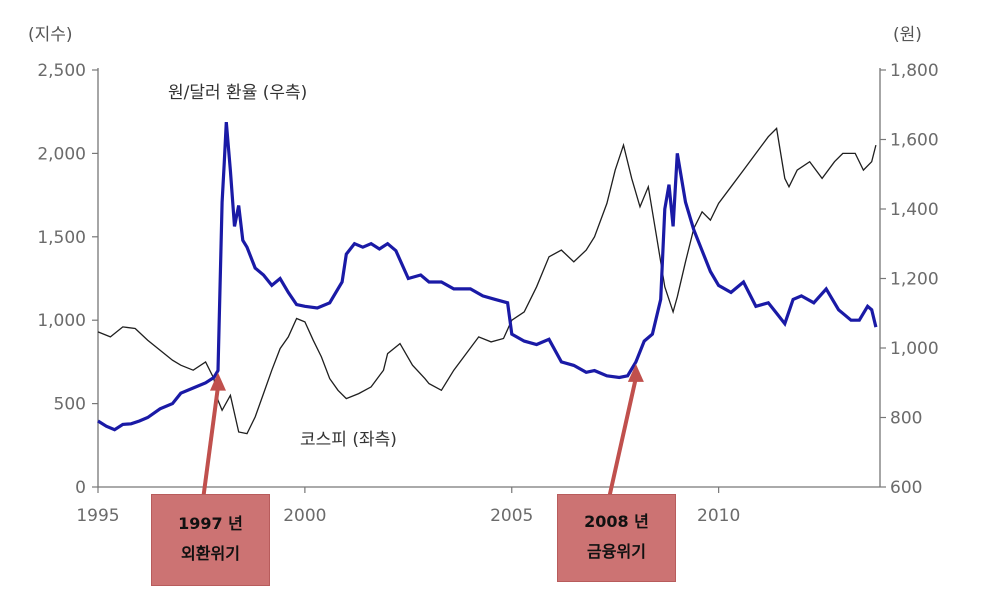 The image size is (994, 599). Describe the element at coordinates (914, 280) in the screenshot. I see `right-tick-label: 1,200` at that location.